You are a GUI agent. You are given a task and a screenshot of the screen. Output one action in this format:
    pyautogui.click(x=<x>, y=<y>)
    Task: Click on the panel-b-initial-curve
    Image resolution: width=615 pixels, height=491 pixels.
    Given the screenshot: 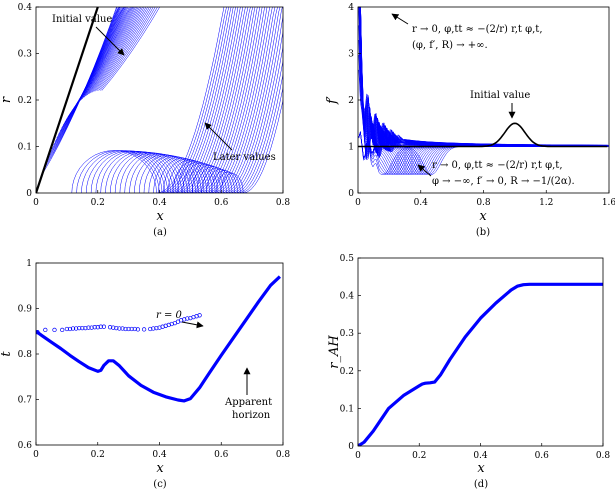 What is the action you would take?
    pyautogui.click(x=483, y=135)
    